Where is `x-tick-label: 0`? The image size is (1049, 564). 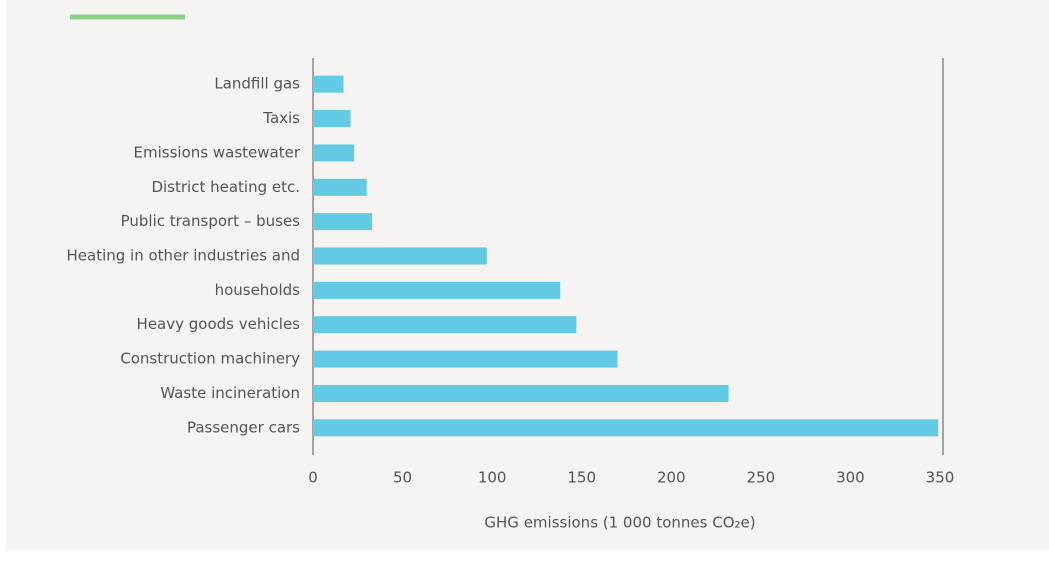
x-tick-label: 0 is located at coordinates (313, 478).